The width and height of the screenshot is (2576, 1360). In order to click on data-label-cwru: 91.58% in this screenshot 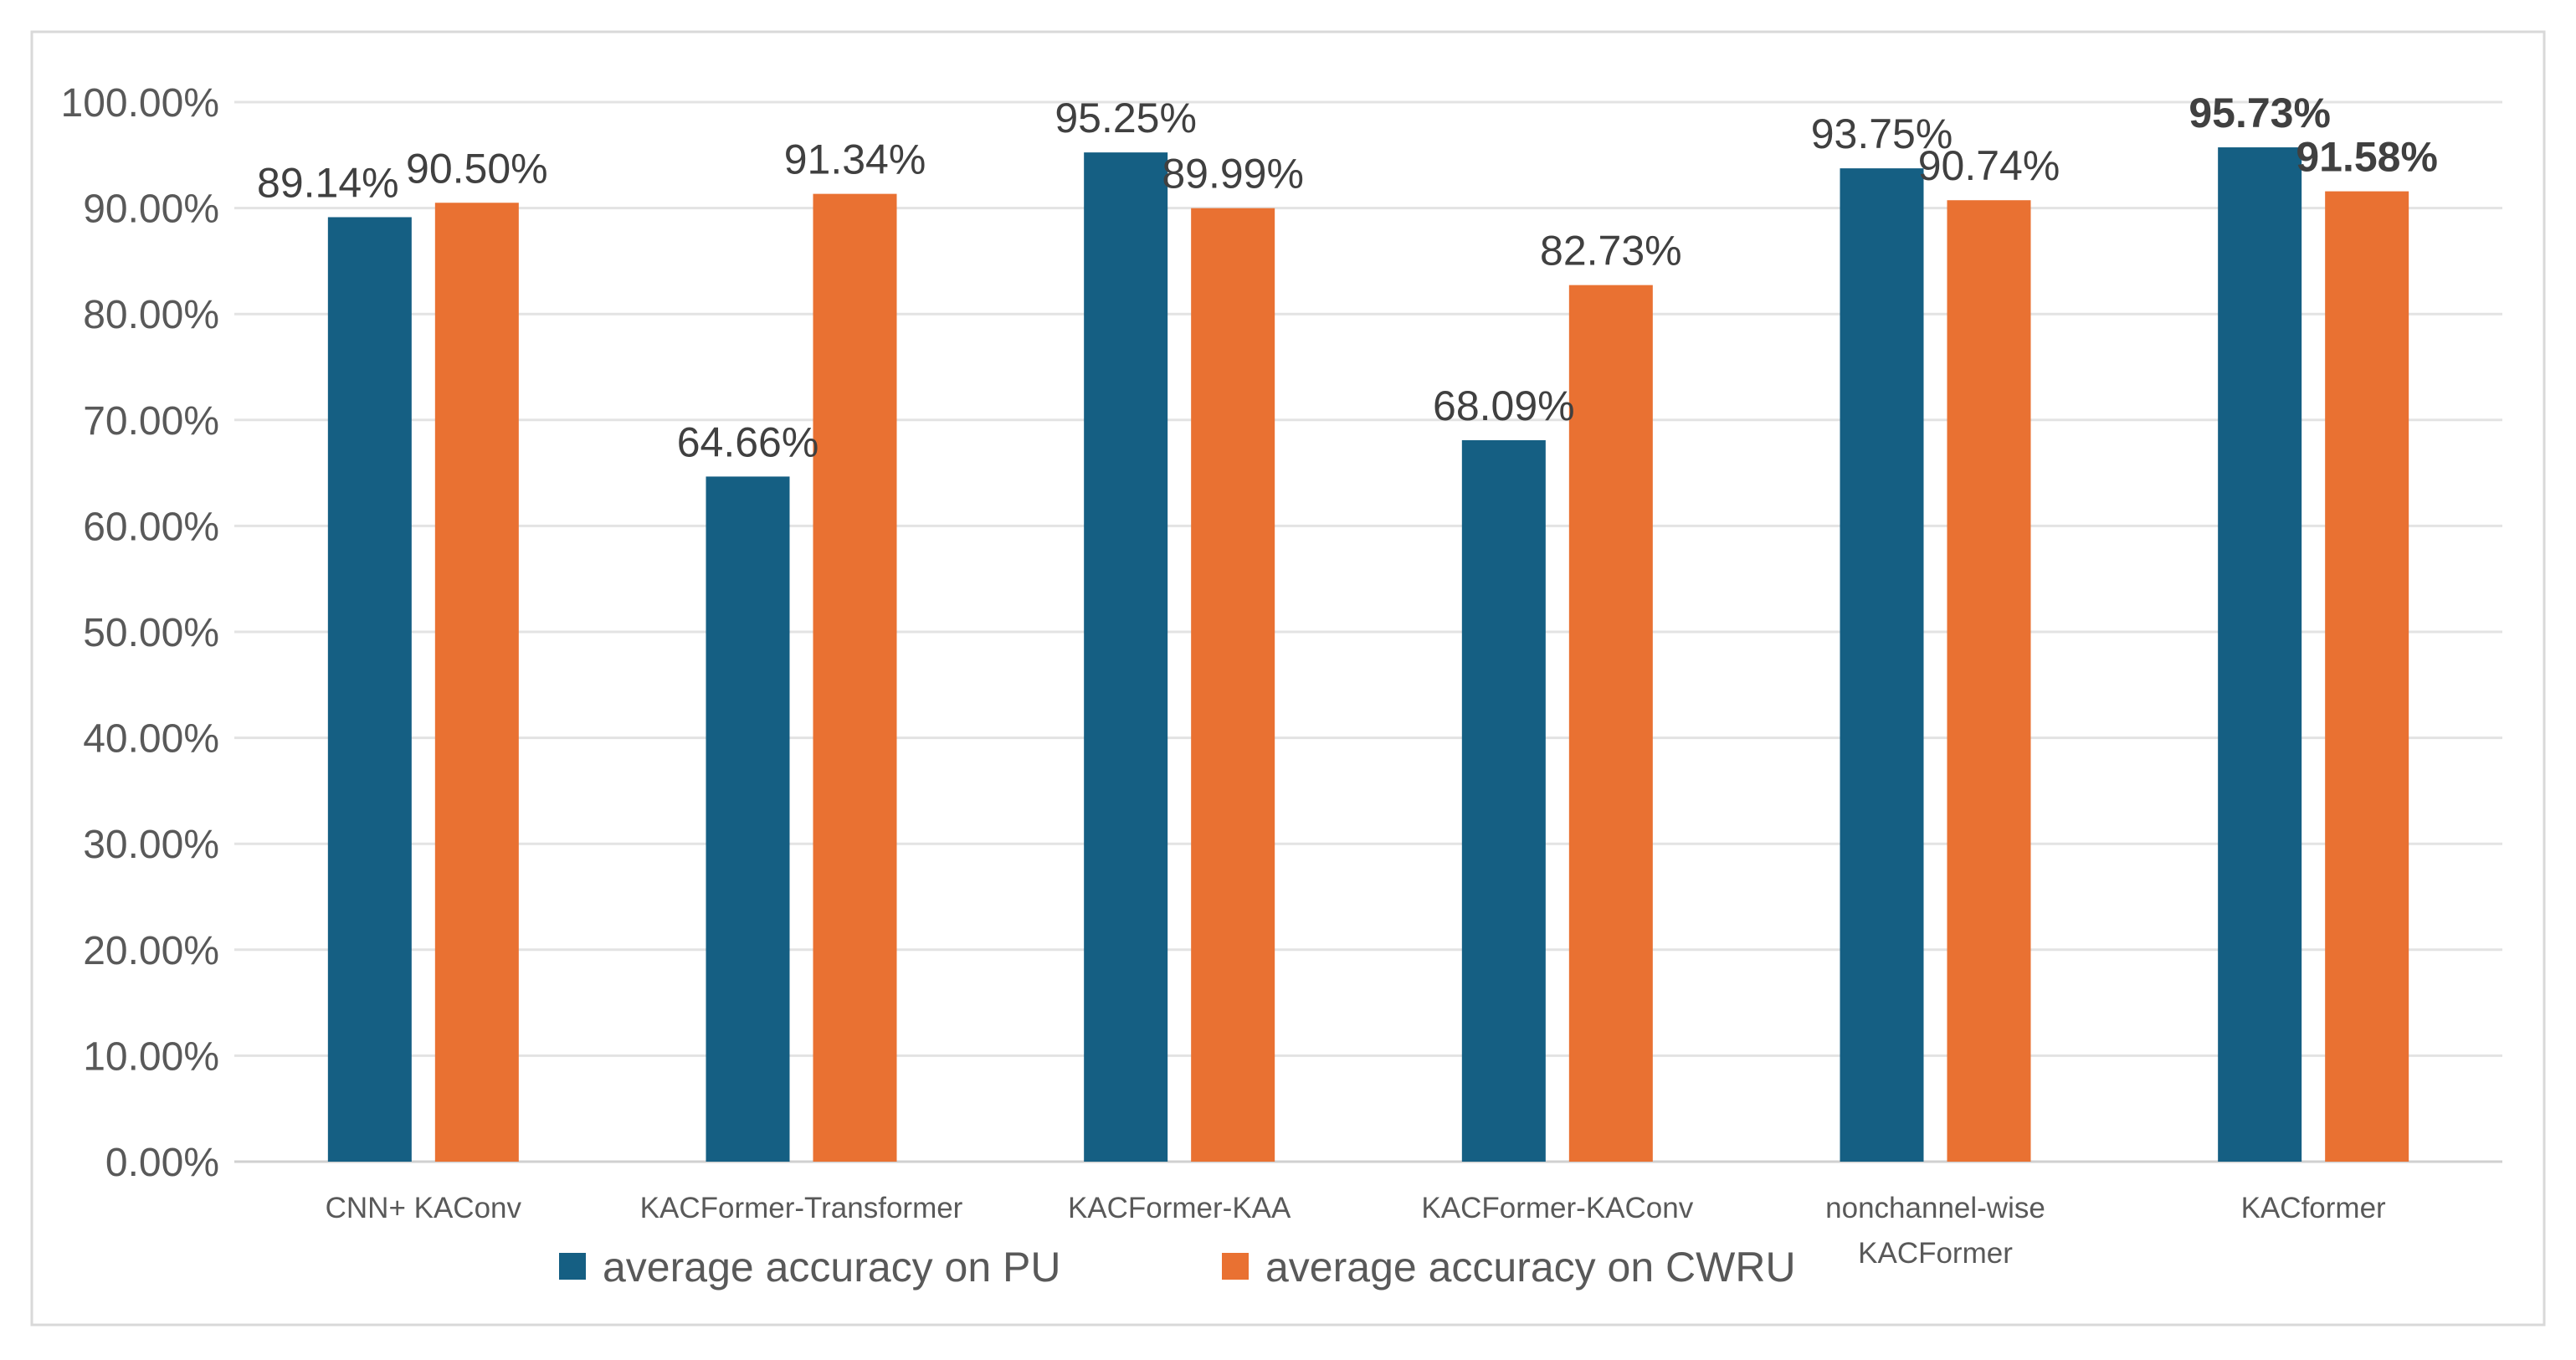, I will do `click(2367, 157)`.